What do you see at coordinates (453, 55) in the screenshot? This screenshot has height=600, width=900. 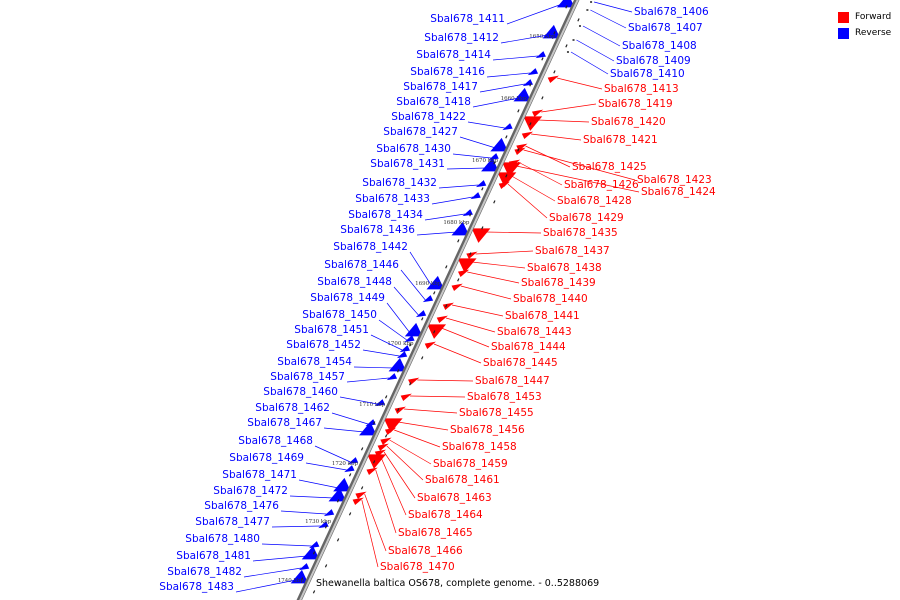 I see `reverse-gene-label: Sbal678_1414` at bounding box center [453, 55].